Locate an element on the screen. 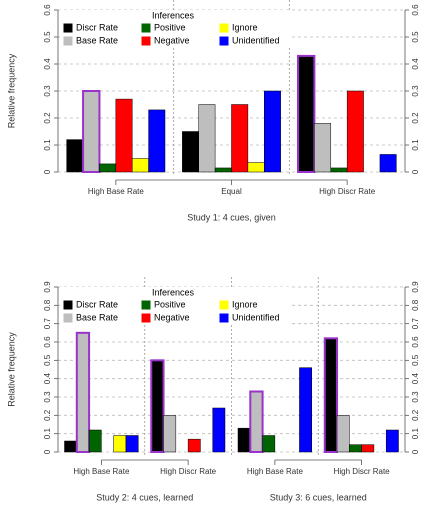 The image size is (428, 506). y-tick-label-right: 0.8 is located at coordinates (415, 305).